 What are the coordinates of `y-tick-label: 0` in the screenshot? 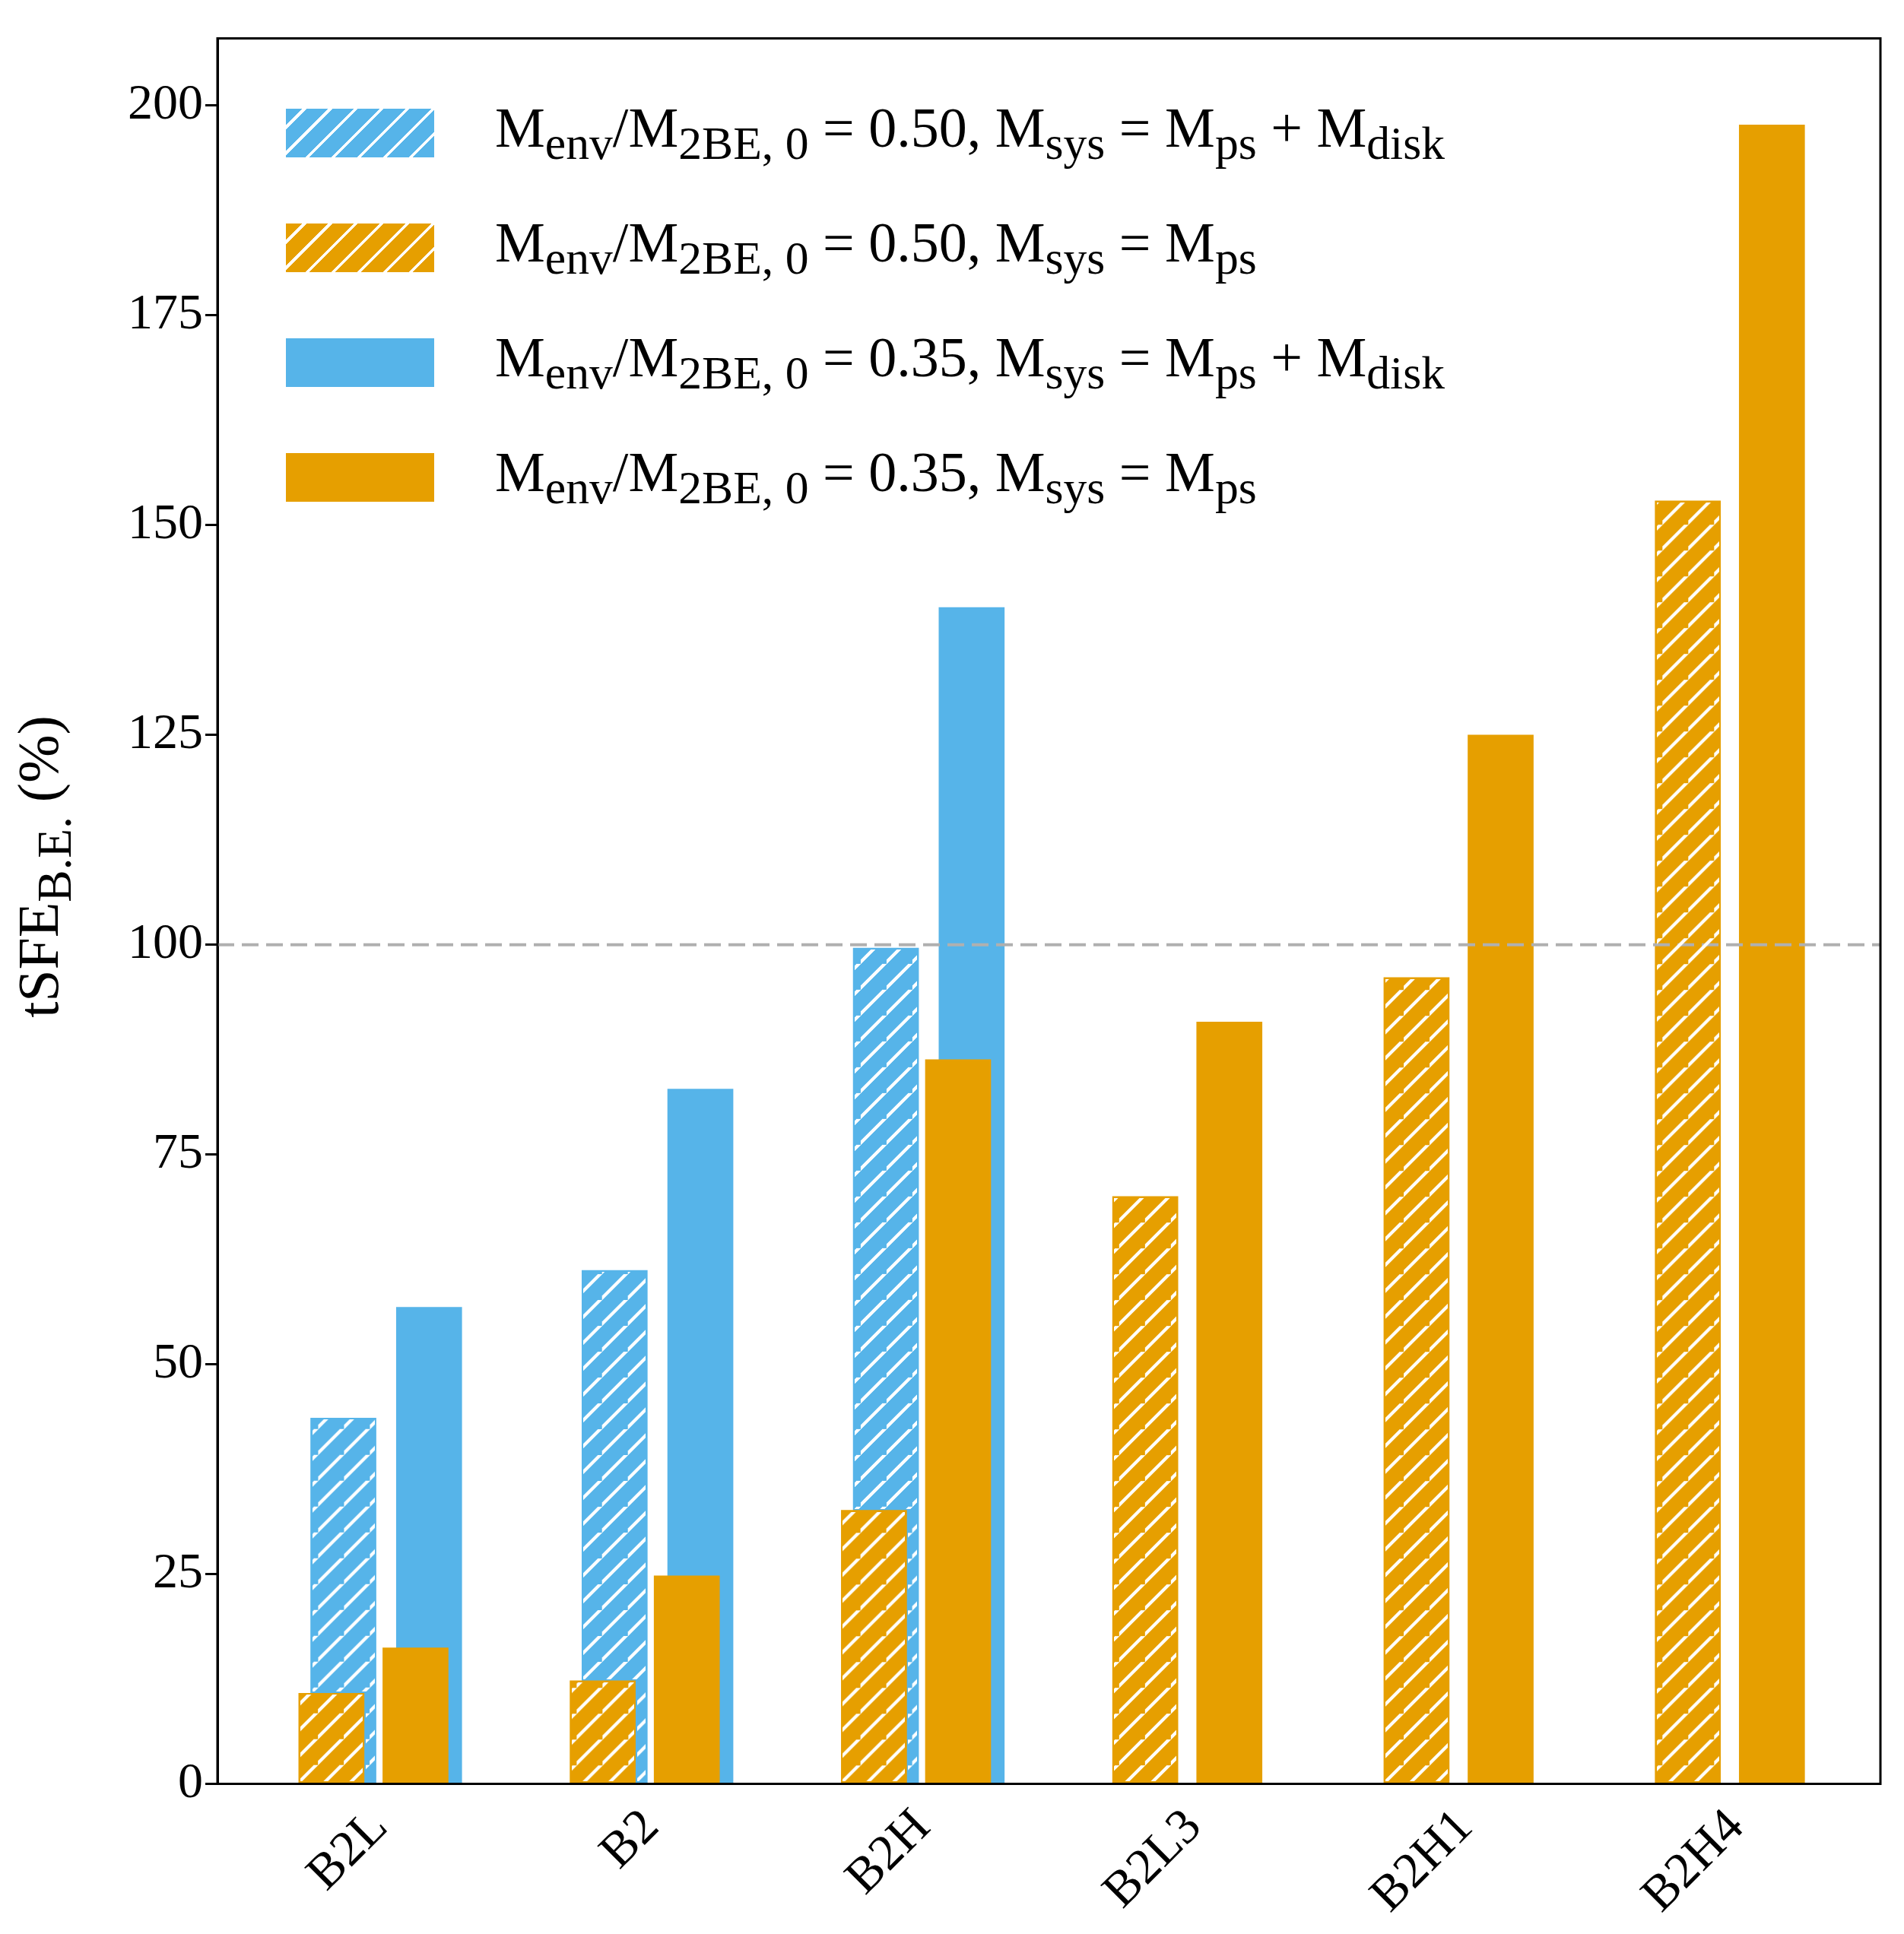 It's located at (190, 1780).